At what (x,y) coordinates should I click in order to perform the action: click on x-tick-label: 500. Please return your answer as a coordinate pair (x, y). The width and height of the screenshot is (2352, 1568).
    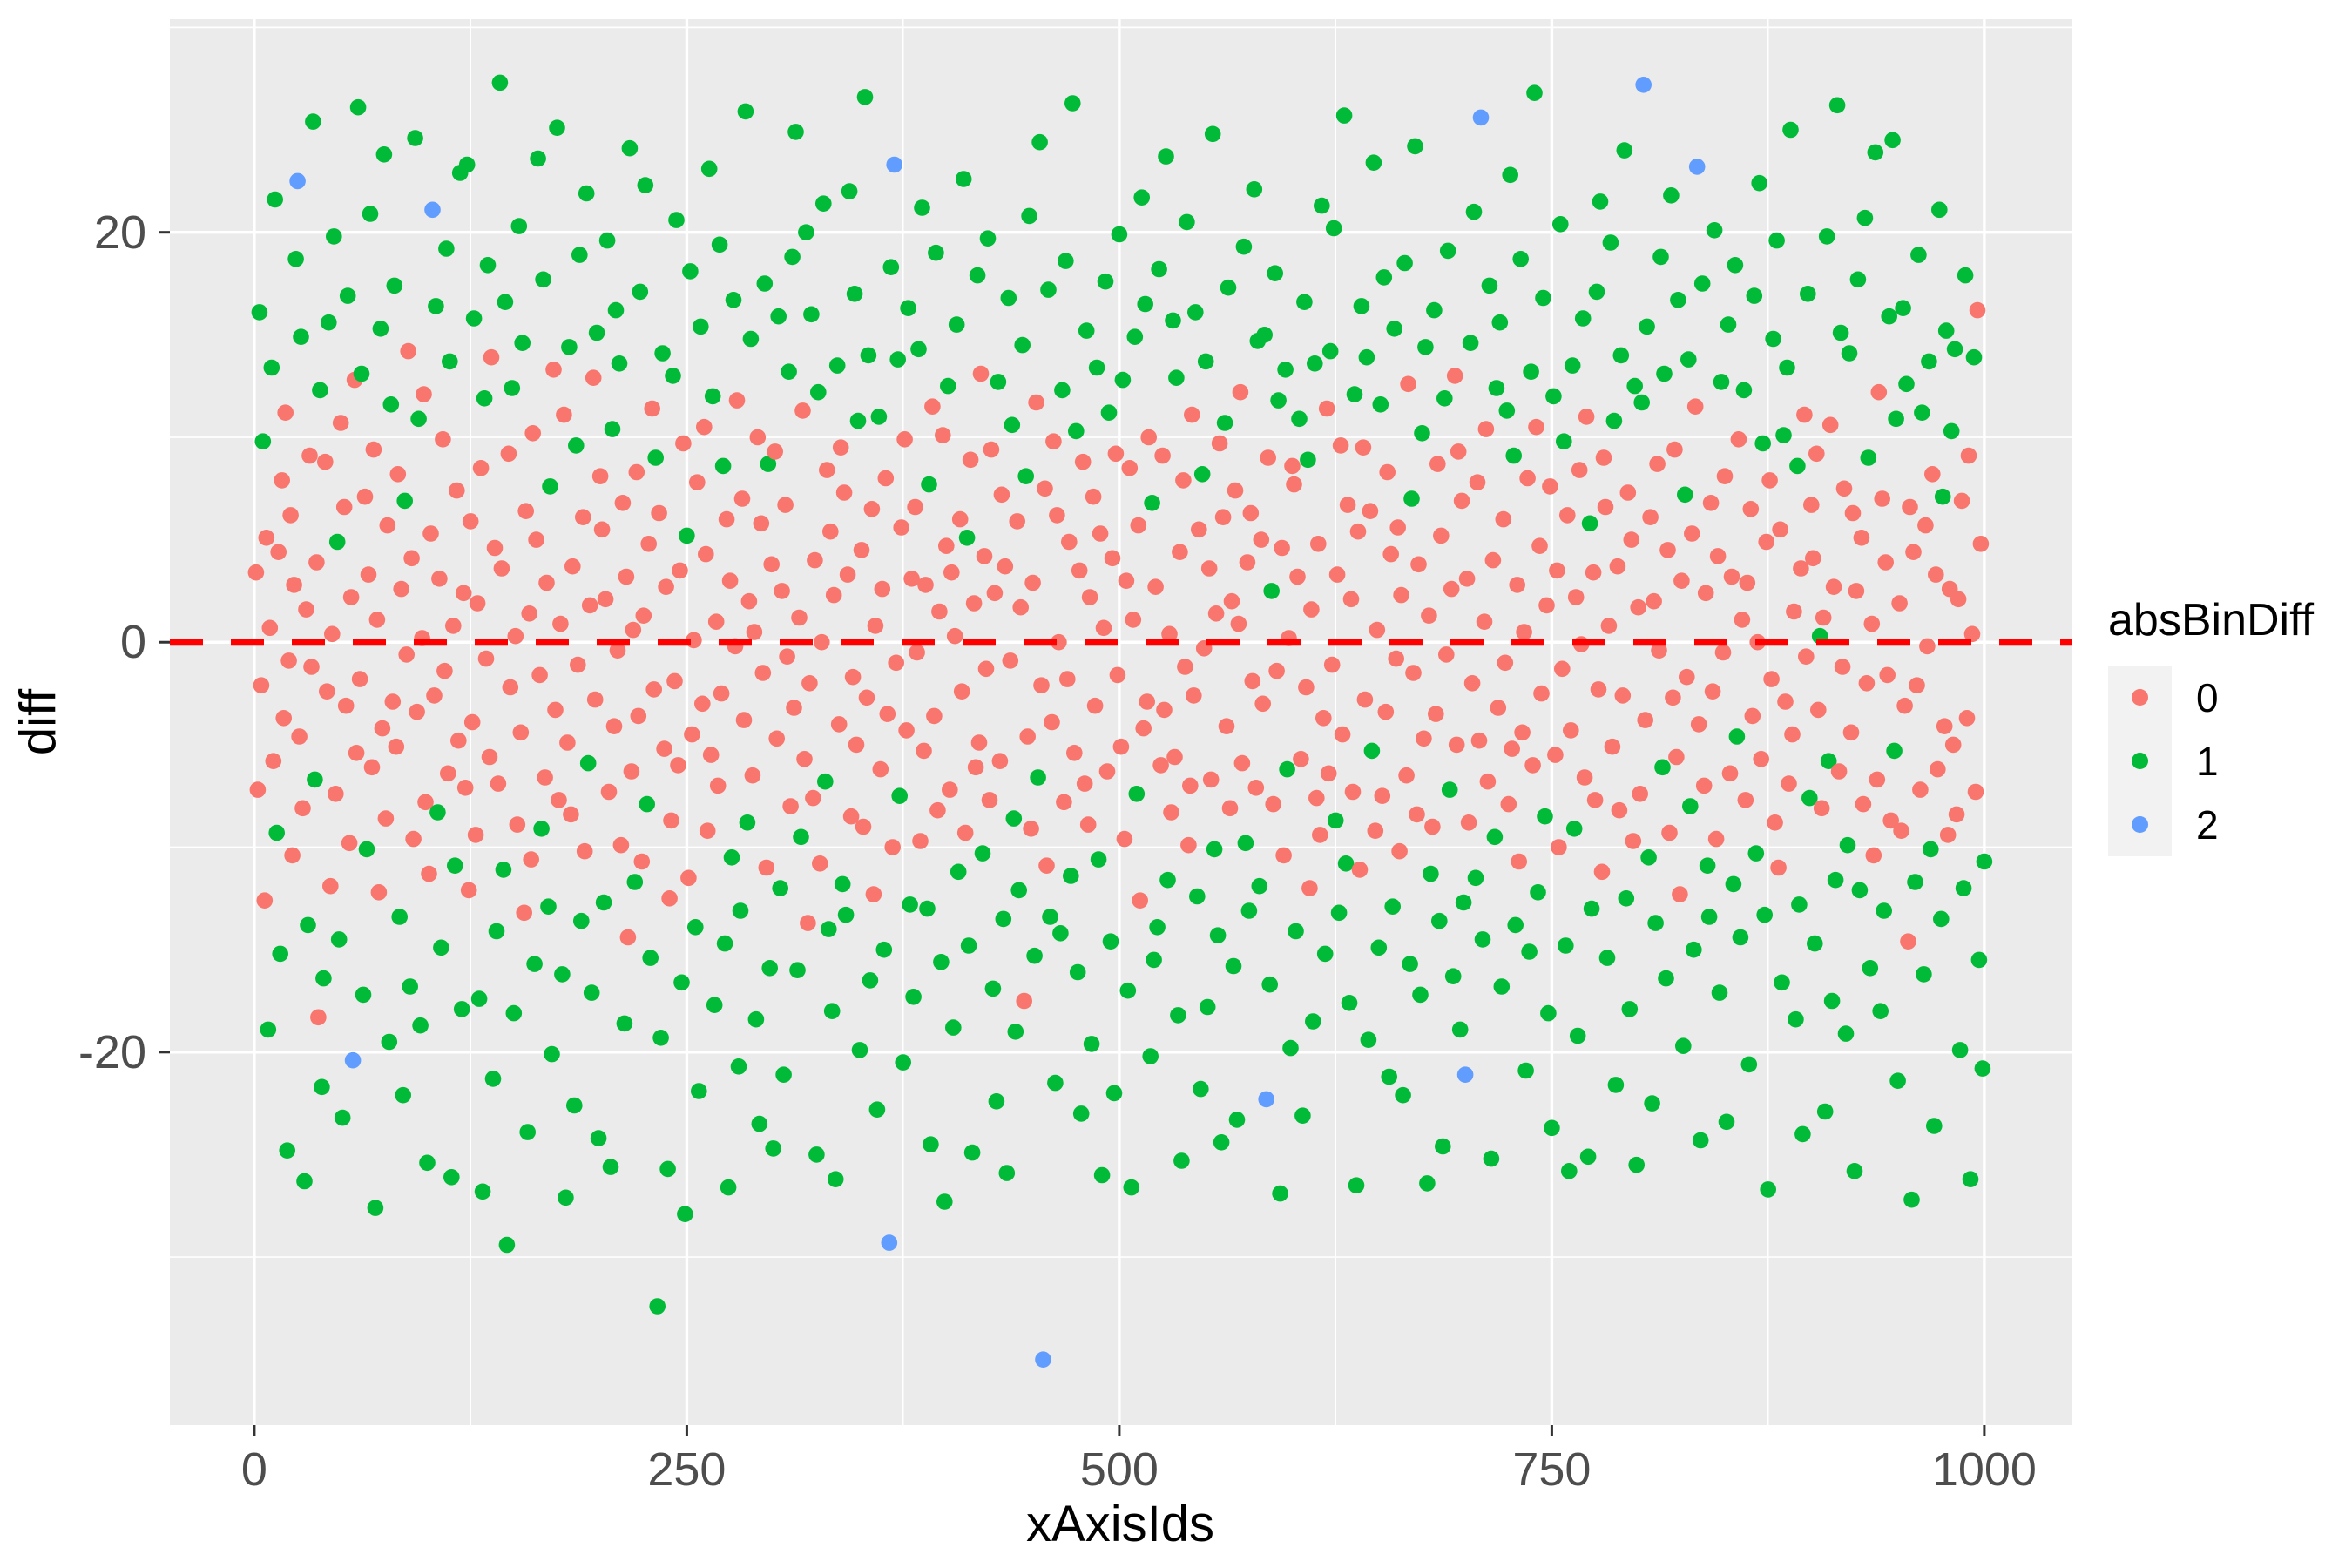
    Looking at the image, I should click on (1119, 1469).